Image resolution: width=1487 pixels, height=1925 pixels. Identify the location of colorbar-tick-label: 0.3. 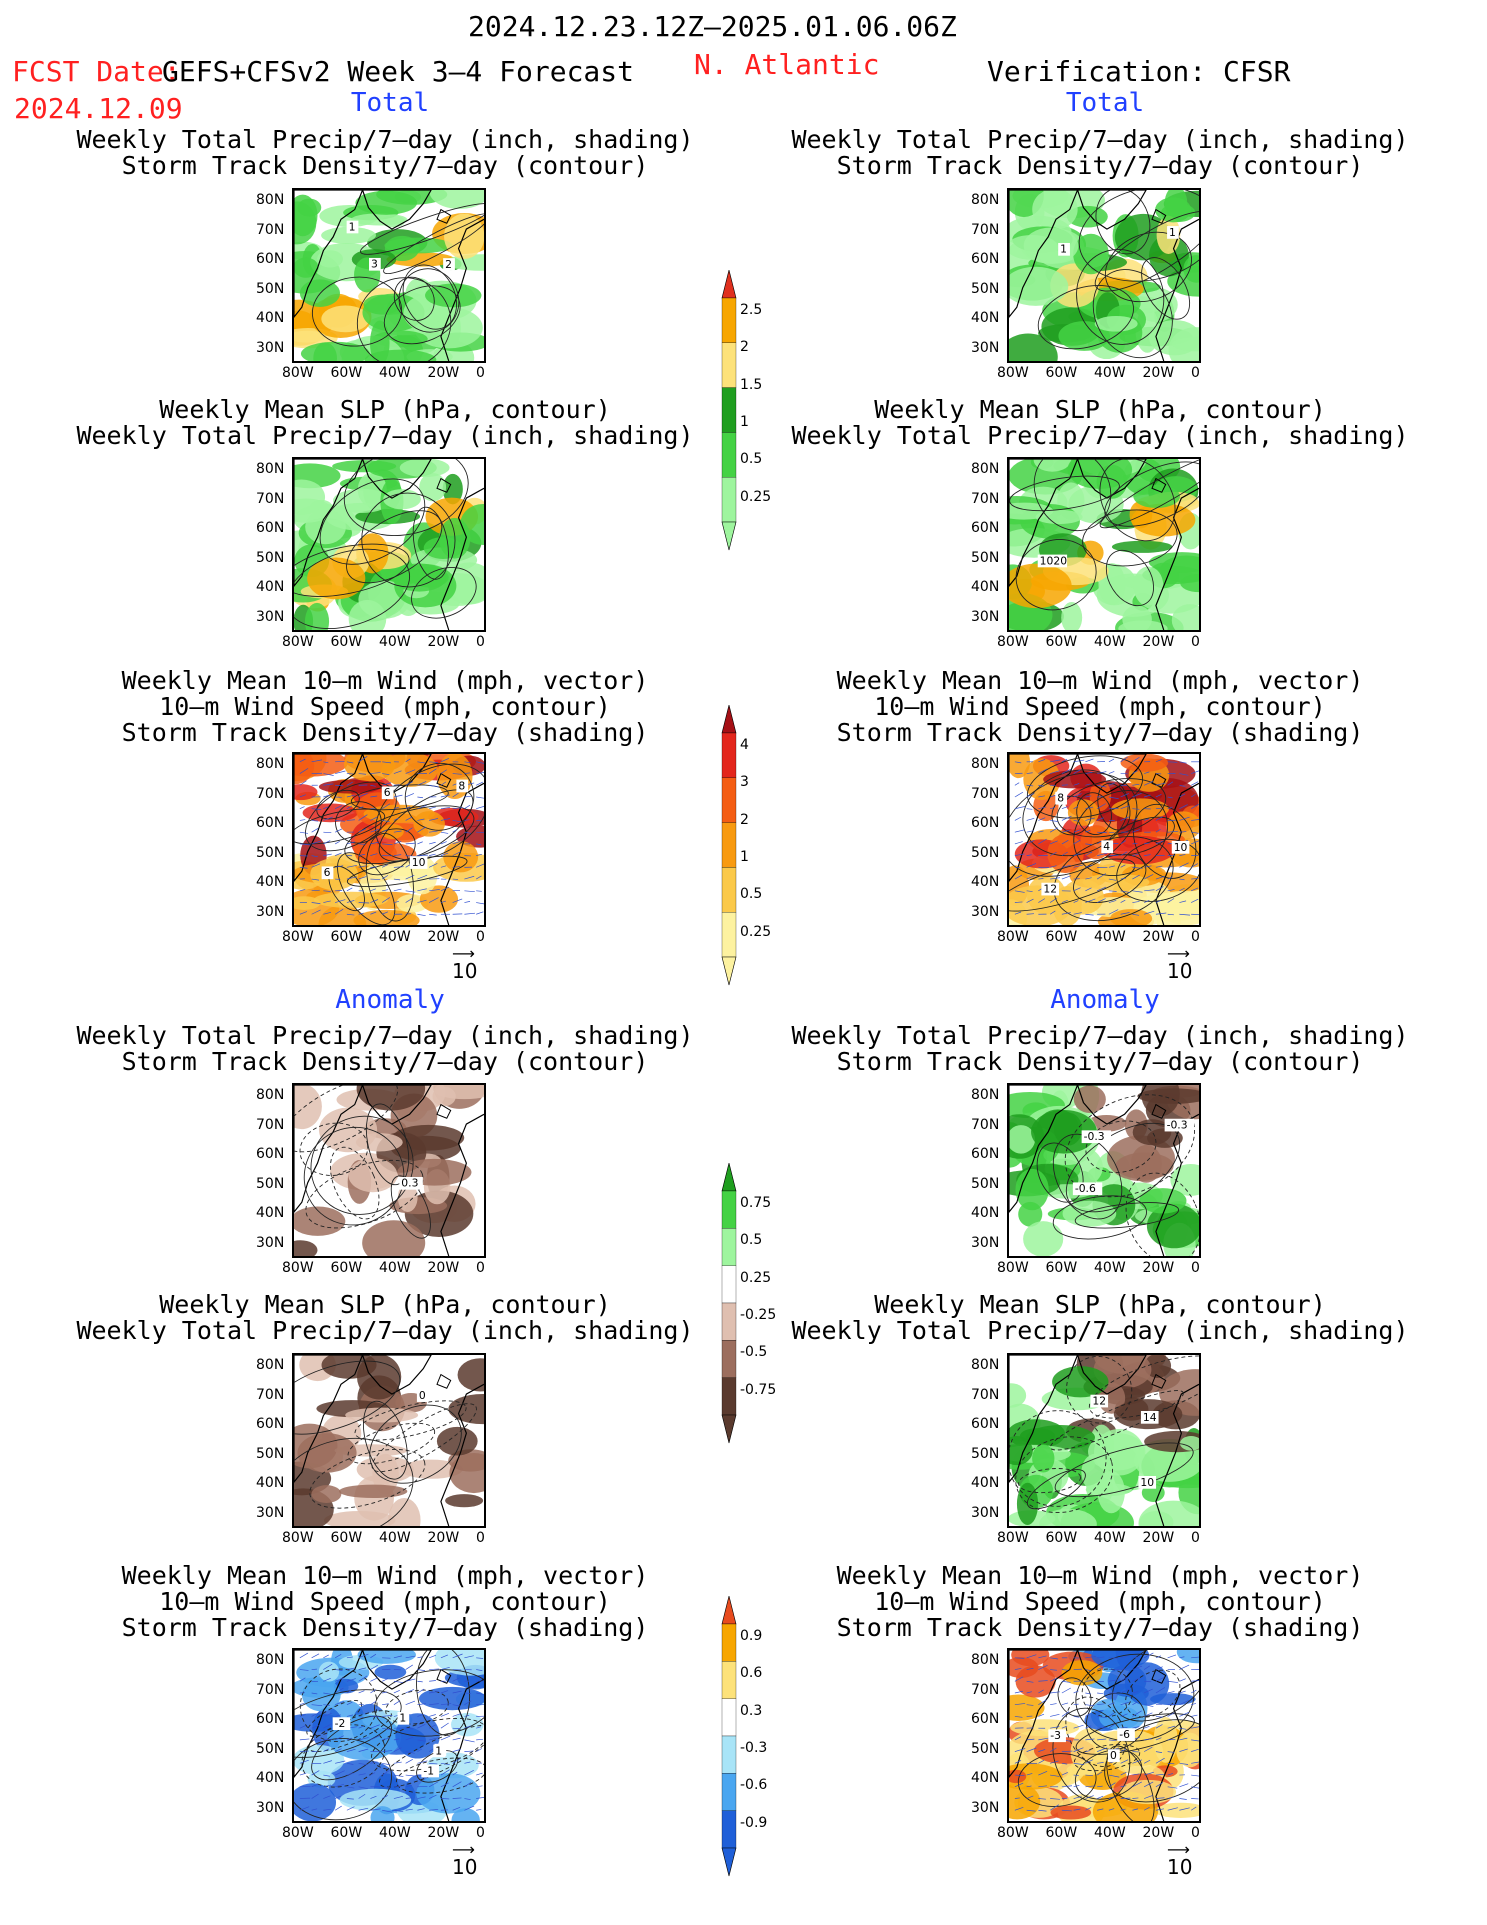
(751, 1710).